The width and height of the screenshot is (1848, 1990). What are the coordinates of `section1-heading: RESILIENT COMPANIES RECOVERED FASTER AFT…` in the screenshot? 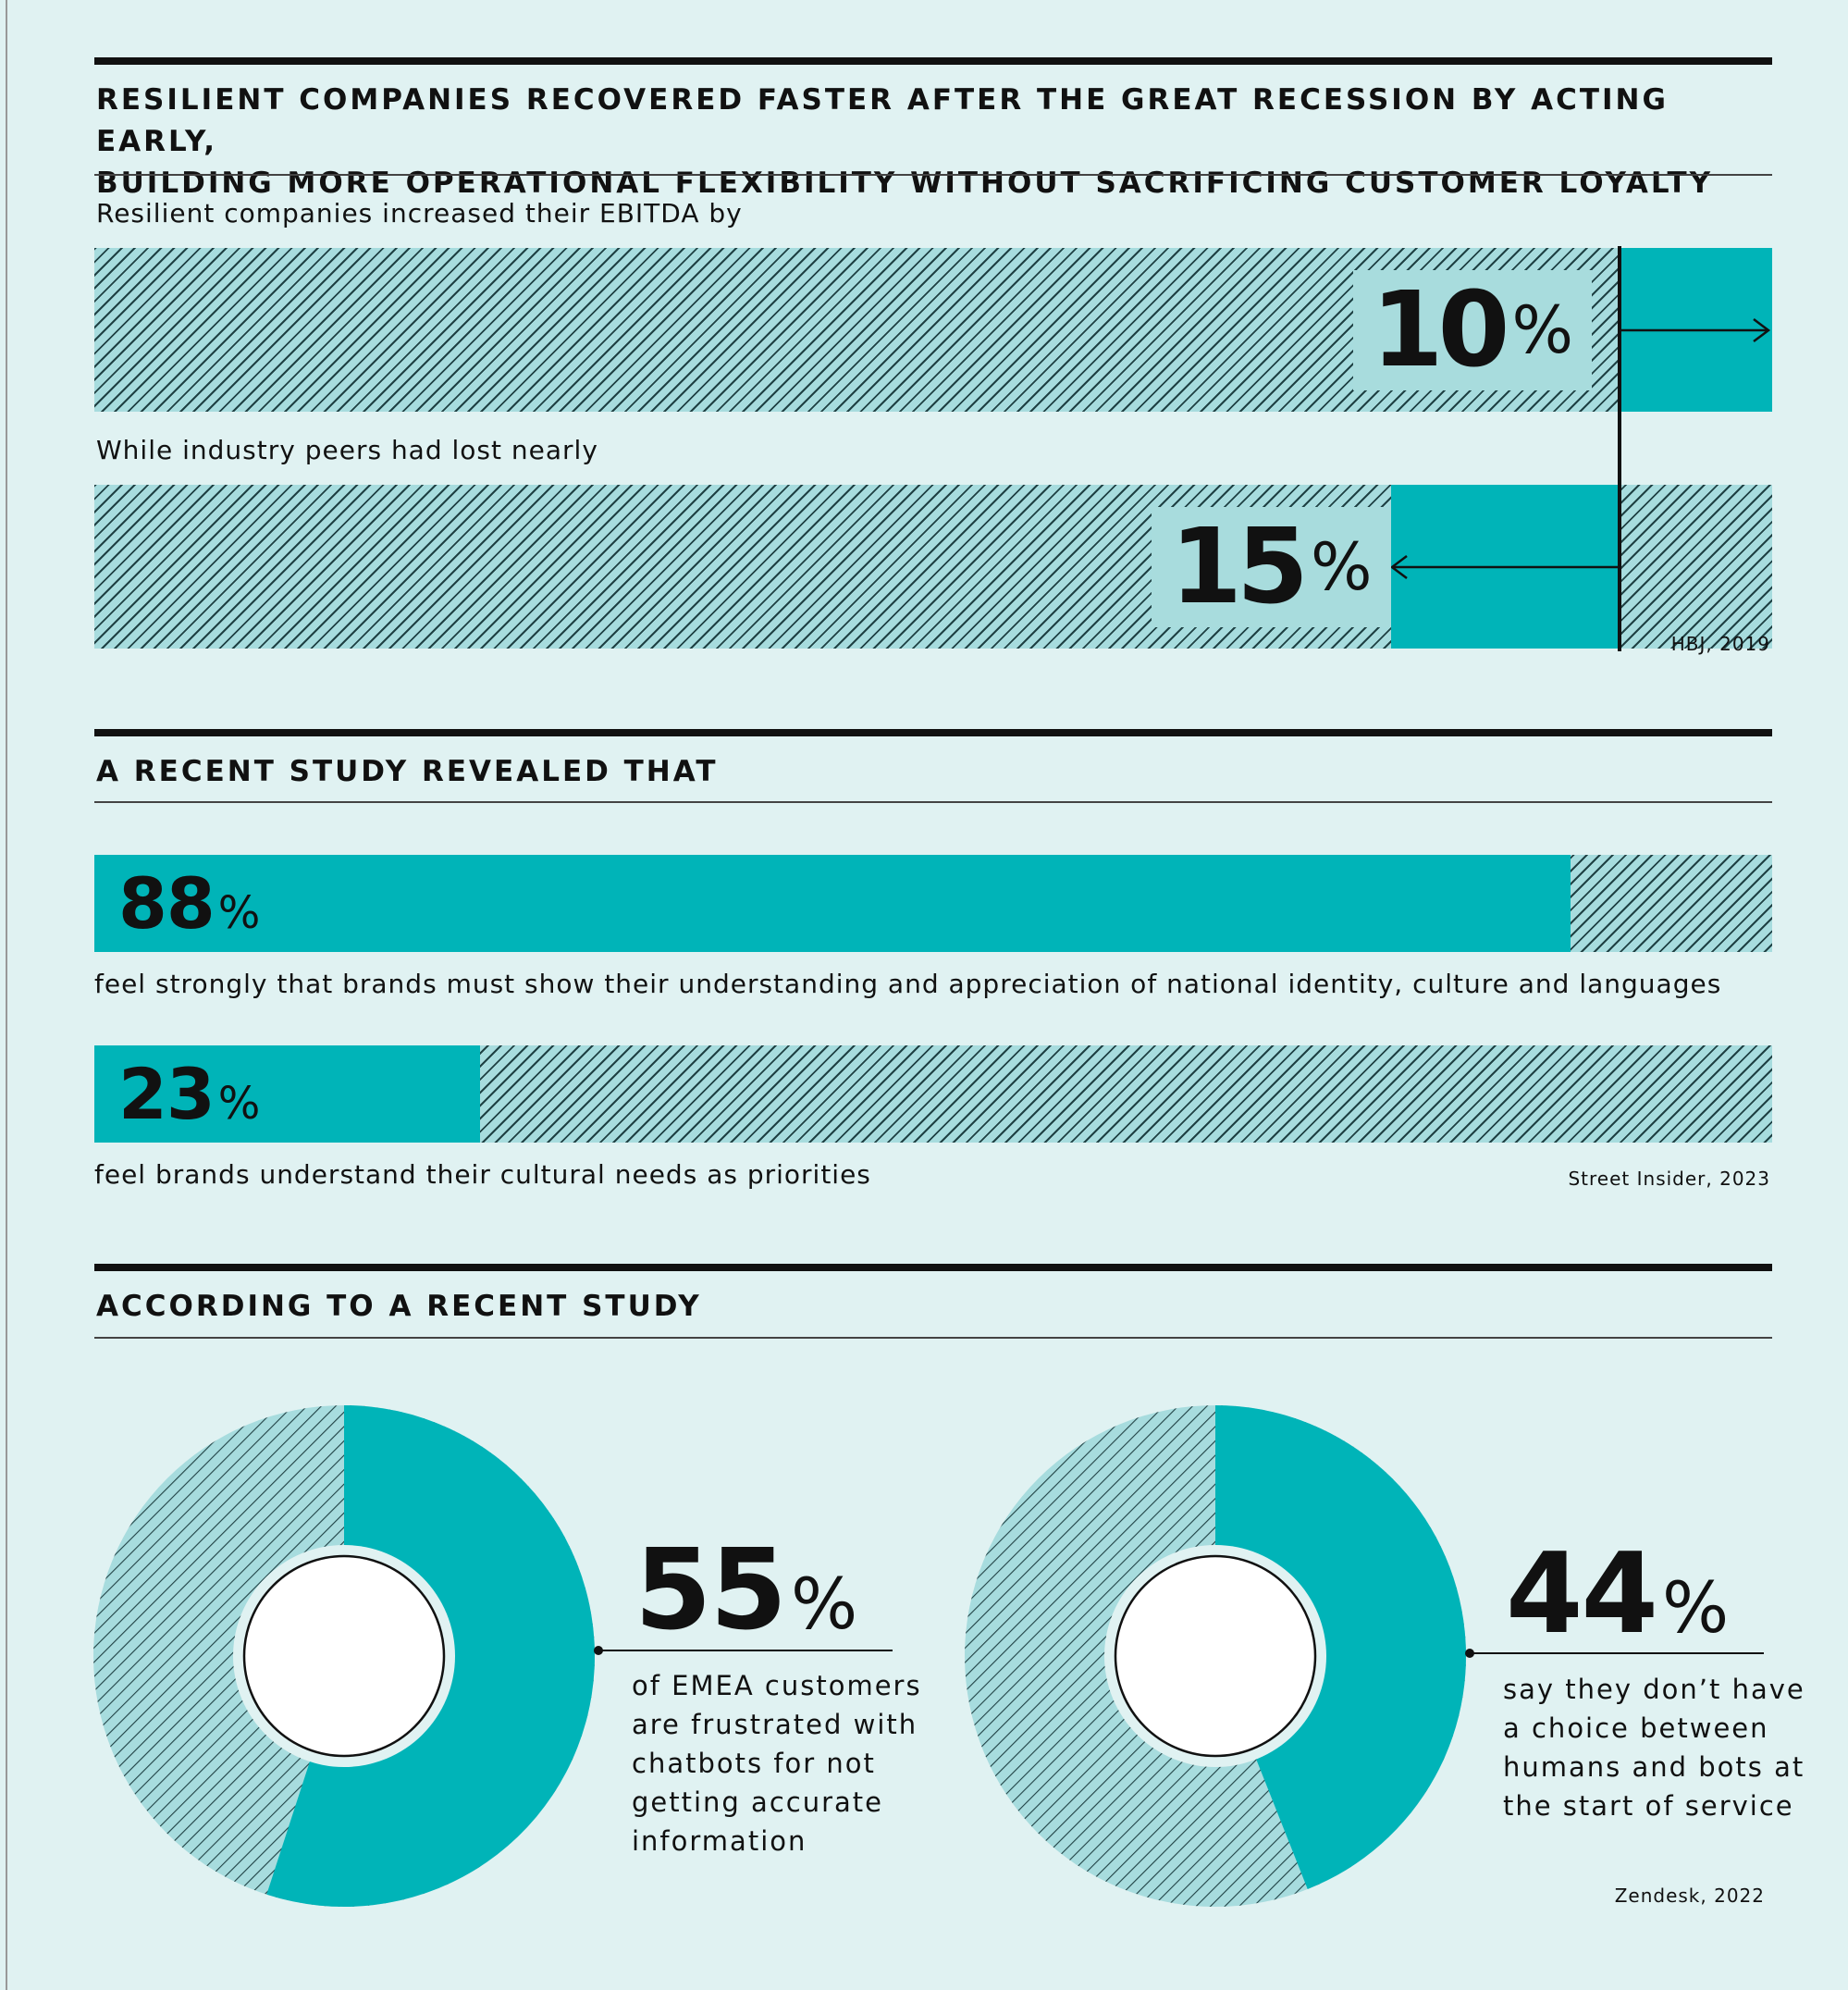 It's located at (905, 141).